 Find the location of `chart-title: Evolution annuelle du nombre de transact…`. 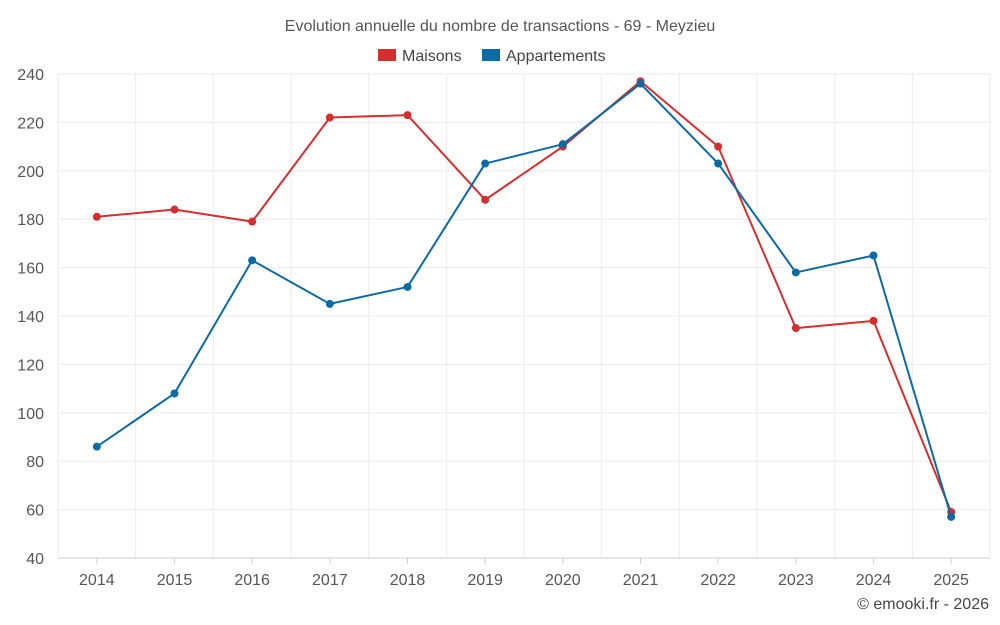

chart-title: Evolution annuelle du nombre de transact… is located at coordinates (500, 26).